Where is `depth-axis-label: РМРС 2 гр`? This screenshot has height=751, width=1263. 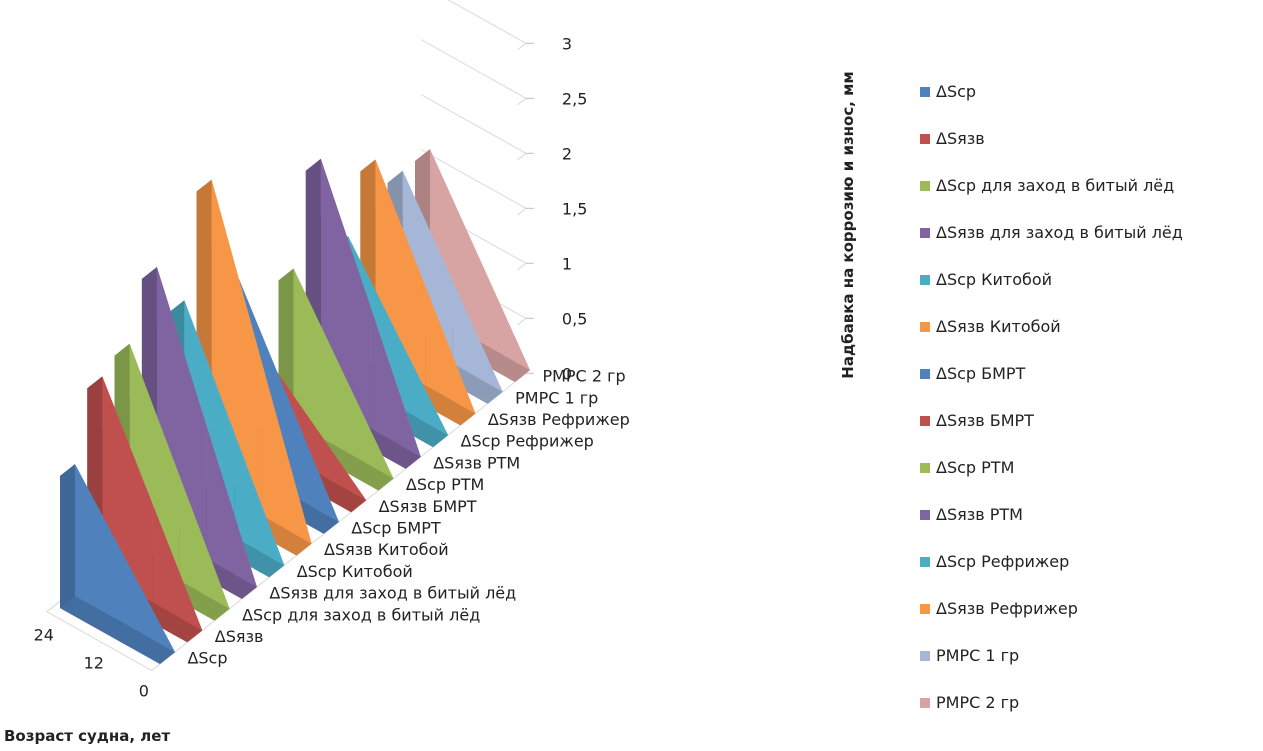 depth-axis-label: РМРС 2 гр is located at coordinates (583, 376).